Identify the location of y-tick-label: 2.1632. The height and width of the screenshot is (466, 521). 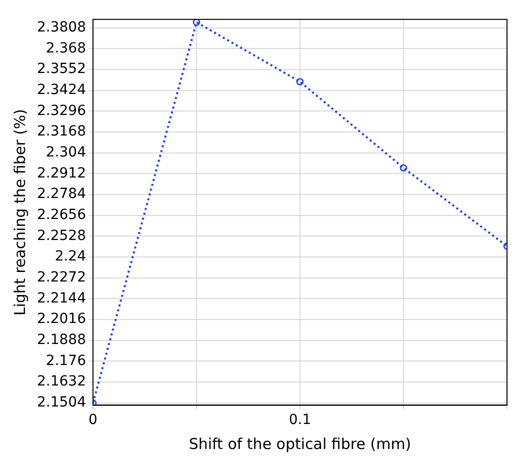
(61, 382).